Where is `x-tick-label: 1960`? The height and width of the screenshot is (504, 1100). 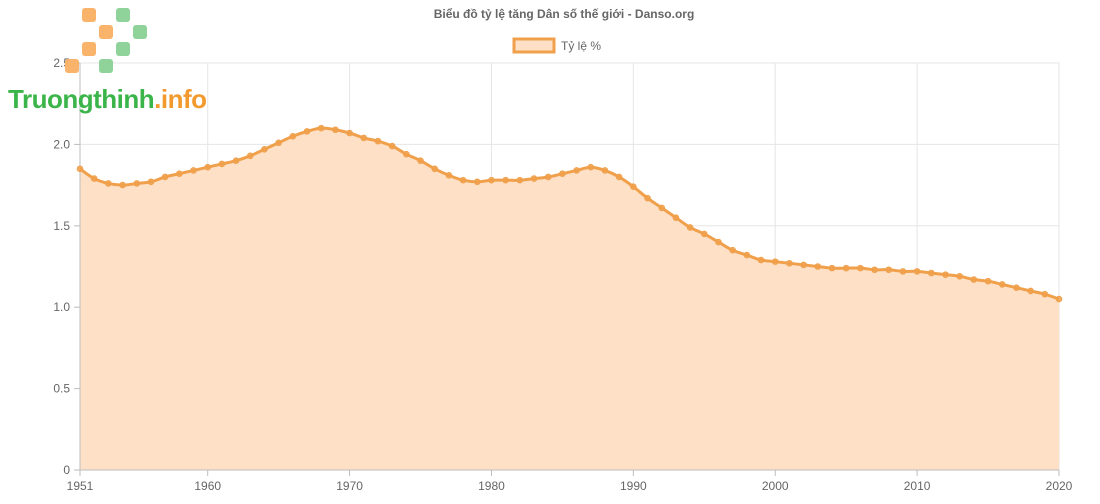 x-tick-label: 1960 is located at coordinates (207, 486).